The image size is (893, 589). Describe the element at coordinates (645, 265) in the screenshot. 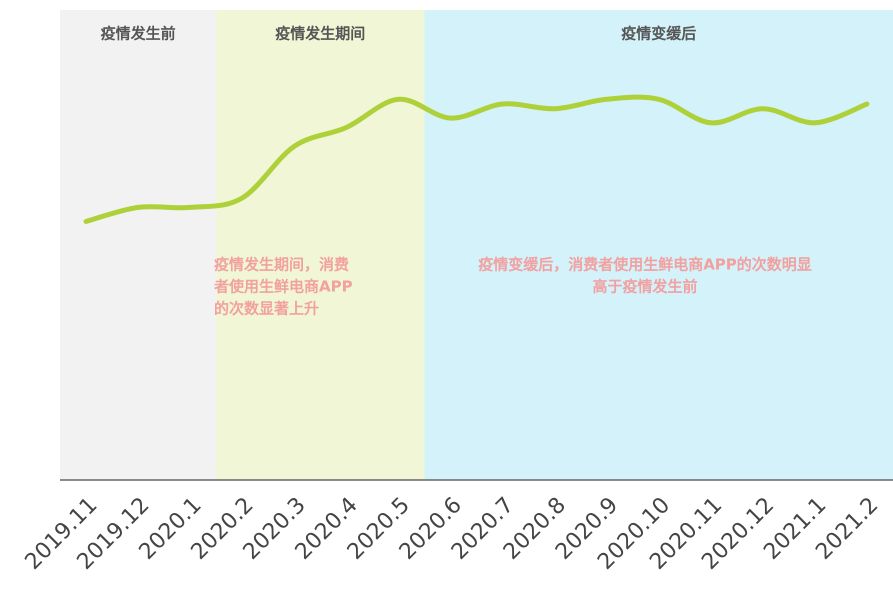

I see `annotation: 疫情变缓后，消费者使用生鲜电商APP的次数明显` at that location.